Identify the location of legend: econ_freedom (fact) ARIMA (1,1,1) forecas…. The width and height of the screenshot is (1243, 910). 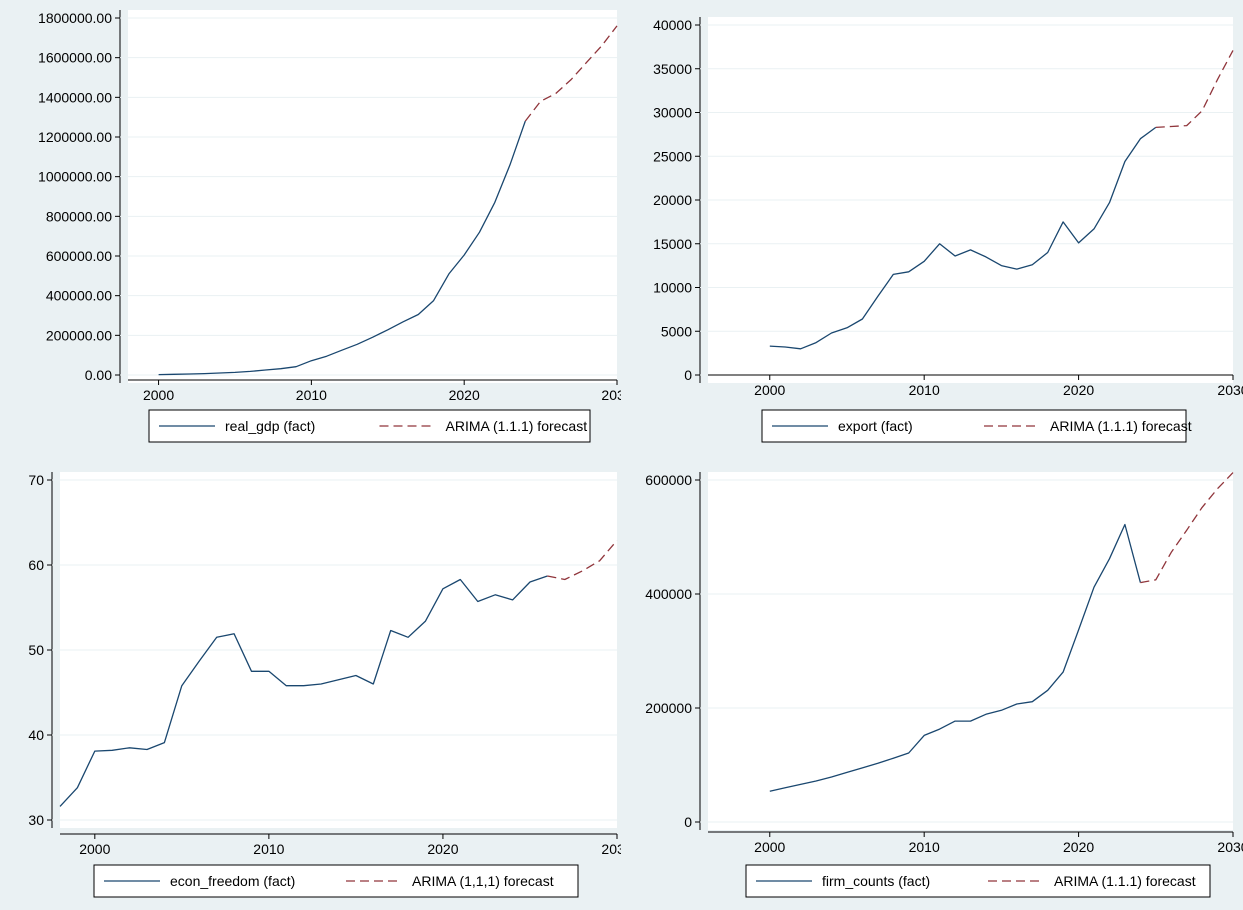
(336, 881).